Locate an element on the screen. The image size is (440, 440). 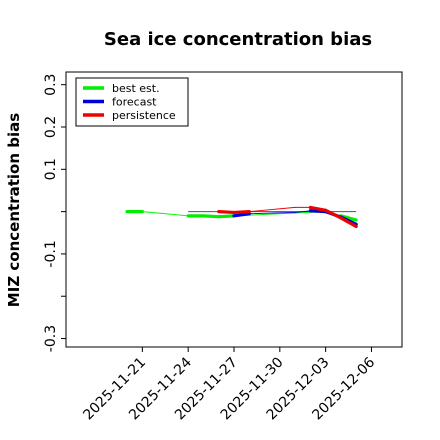
legend-entry: forecast is located at coordinates (134, 102).